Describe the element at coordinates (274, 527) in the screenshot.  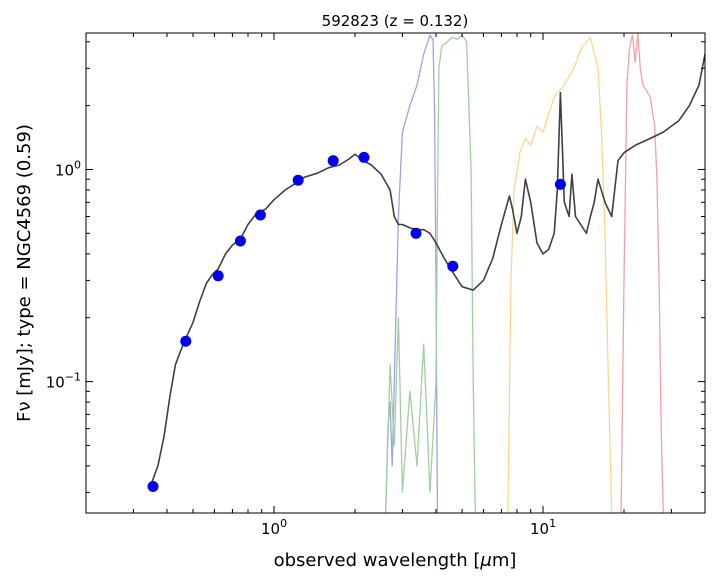
I see `x-tick-label: 10⁰` at that location.